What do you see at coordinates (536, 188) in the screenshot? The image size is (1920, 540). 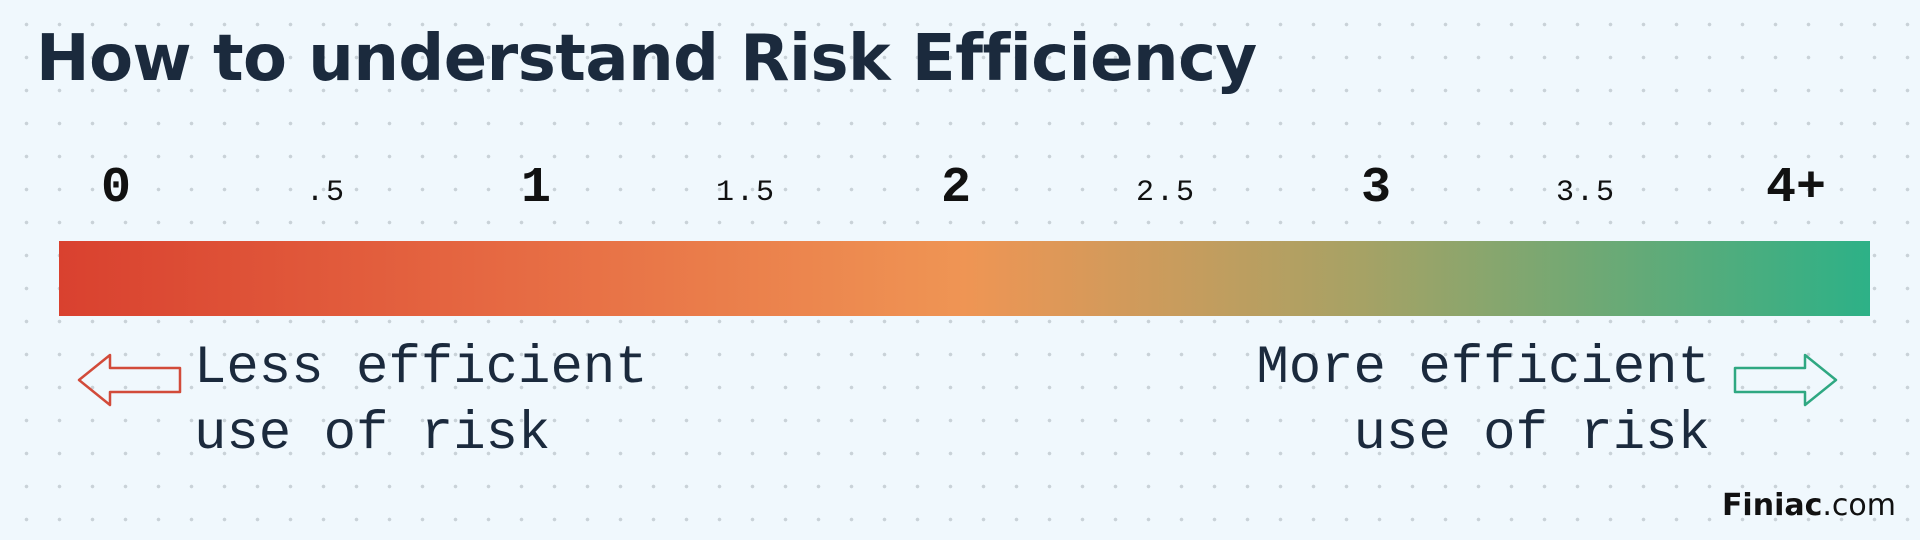 I see `tick-label: 1` at bounding box center [536, 188].